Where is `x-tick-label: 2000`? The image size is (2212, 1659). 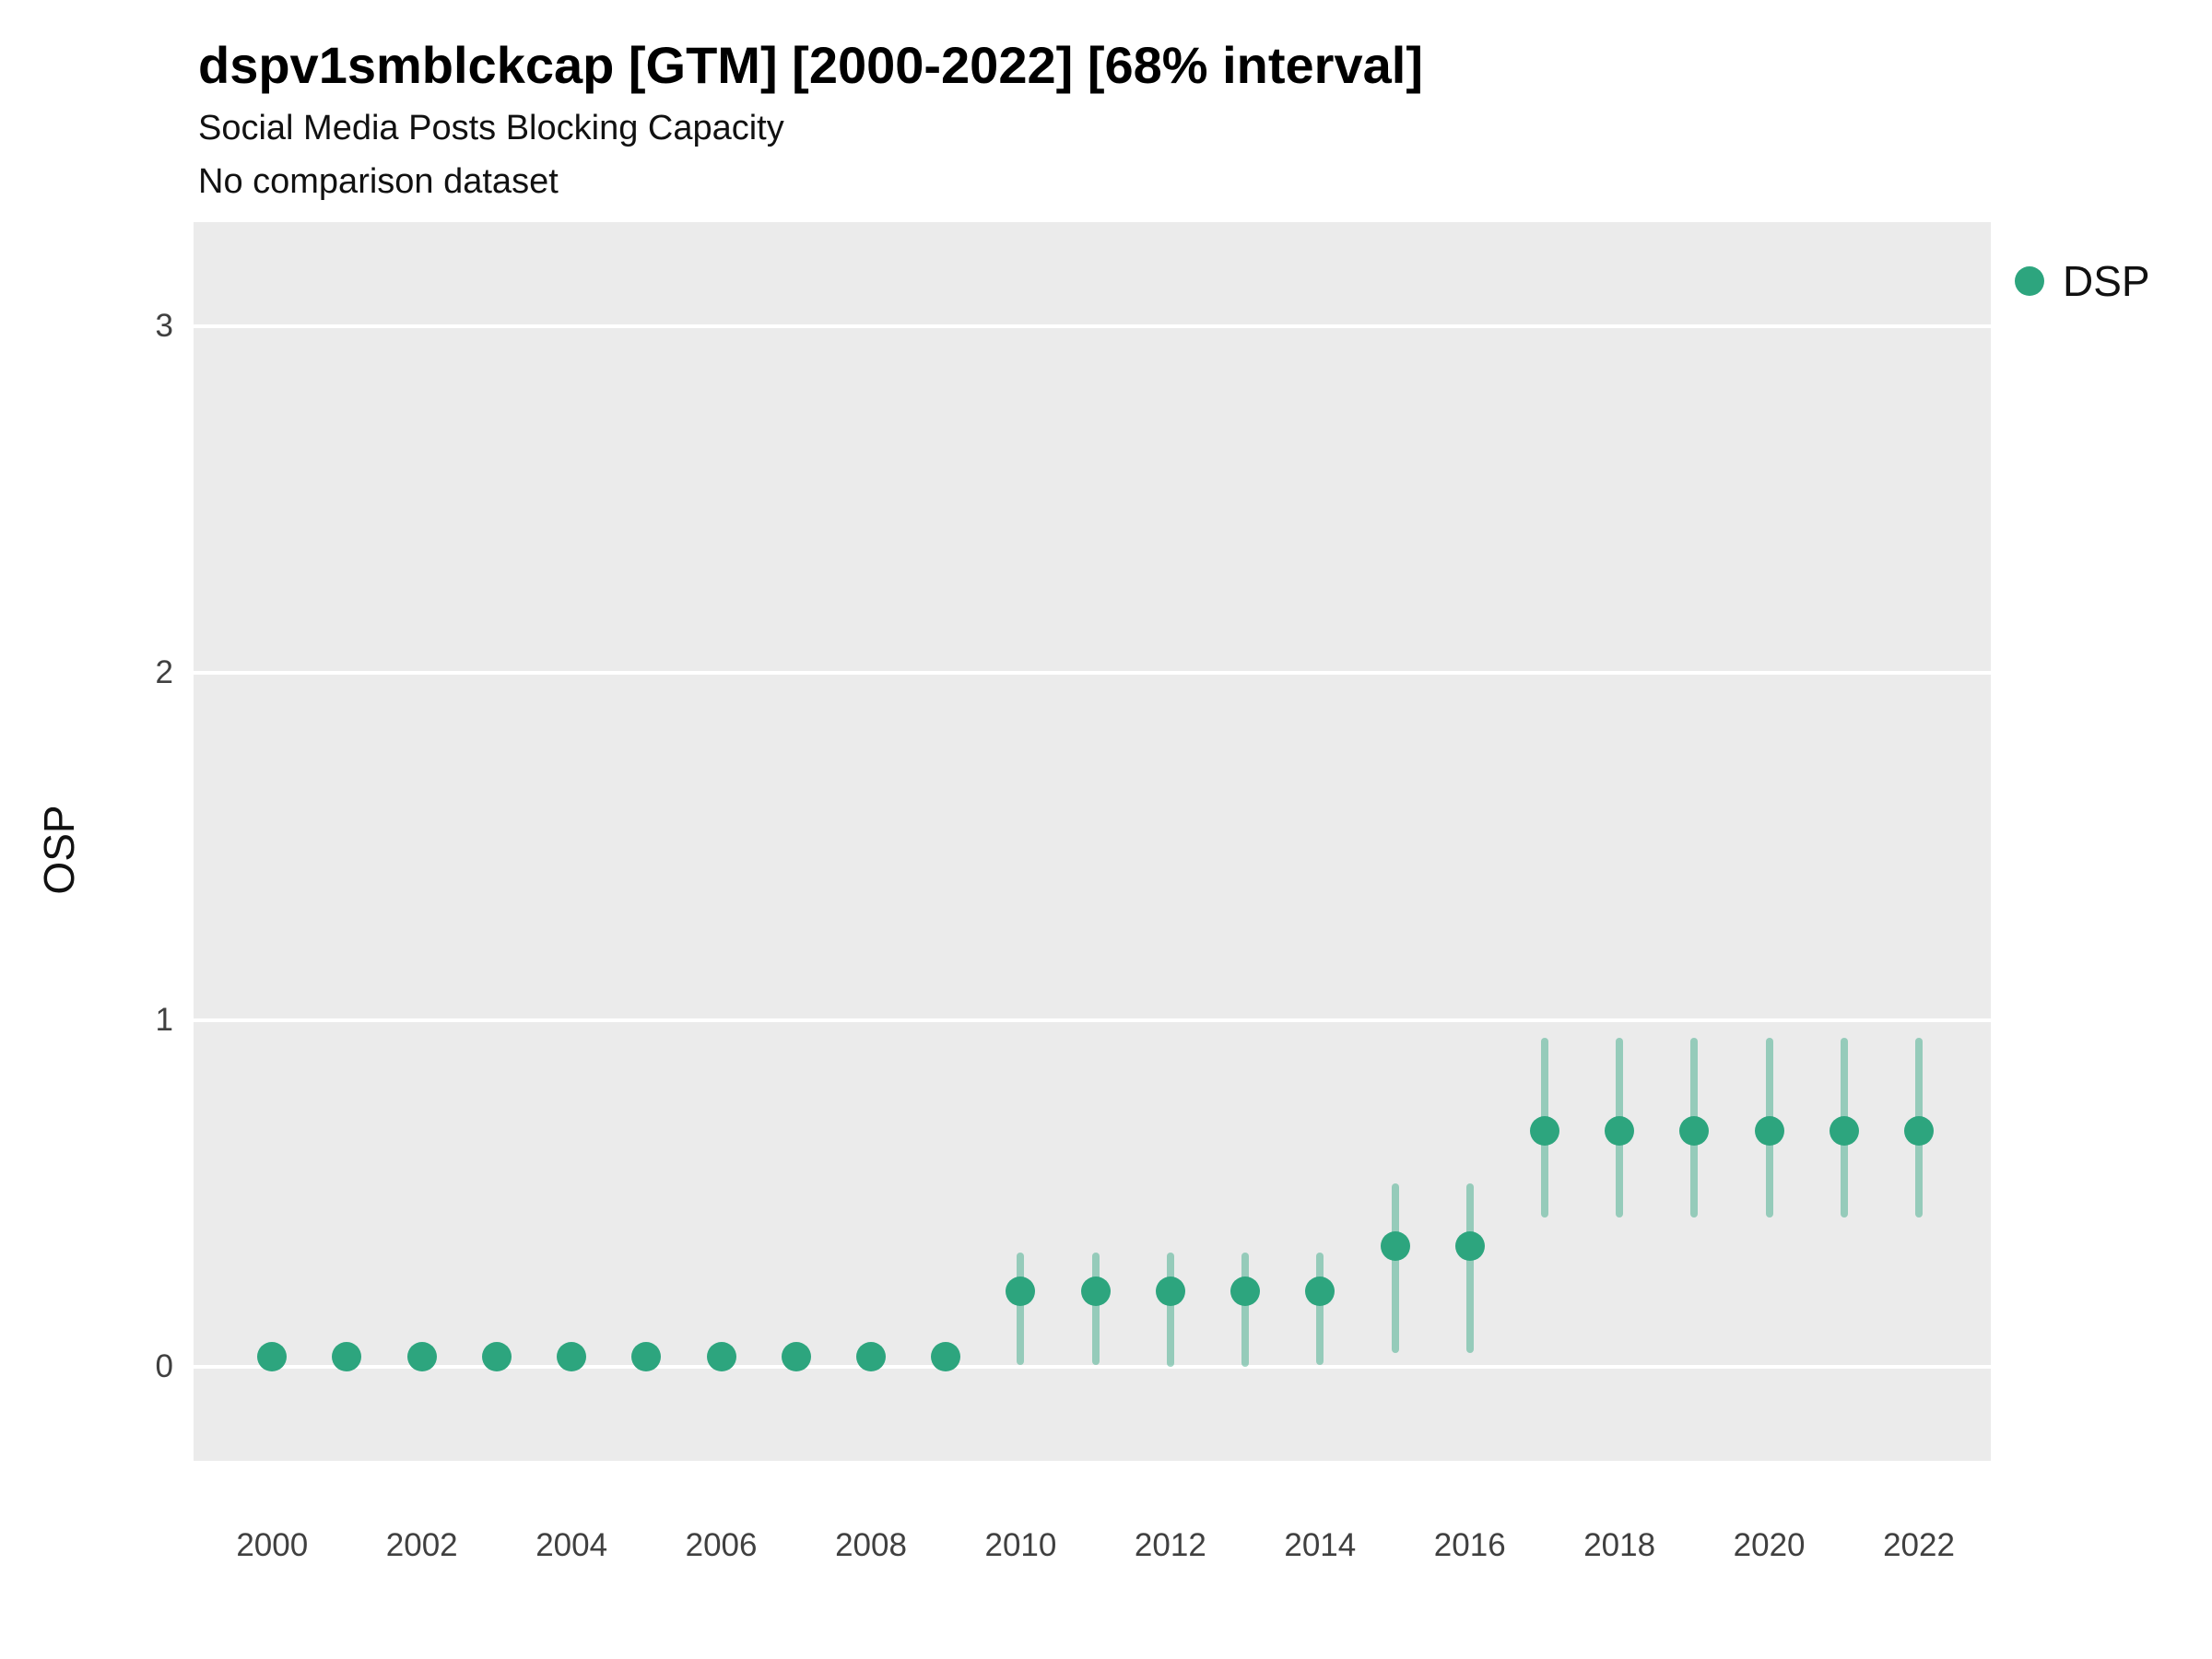
x-tick-label: 2000 is located at coordinates (272, 1545).